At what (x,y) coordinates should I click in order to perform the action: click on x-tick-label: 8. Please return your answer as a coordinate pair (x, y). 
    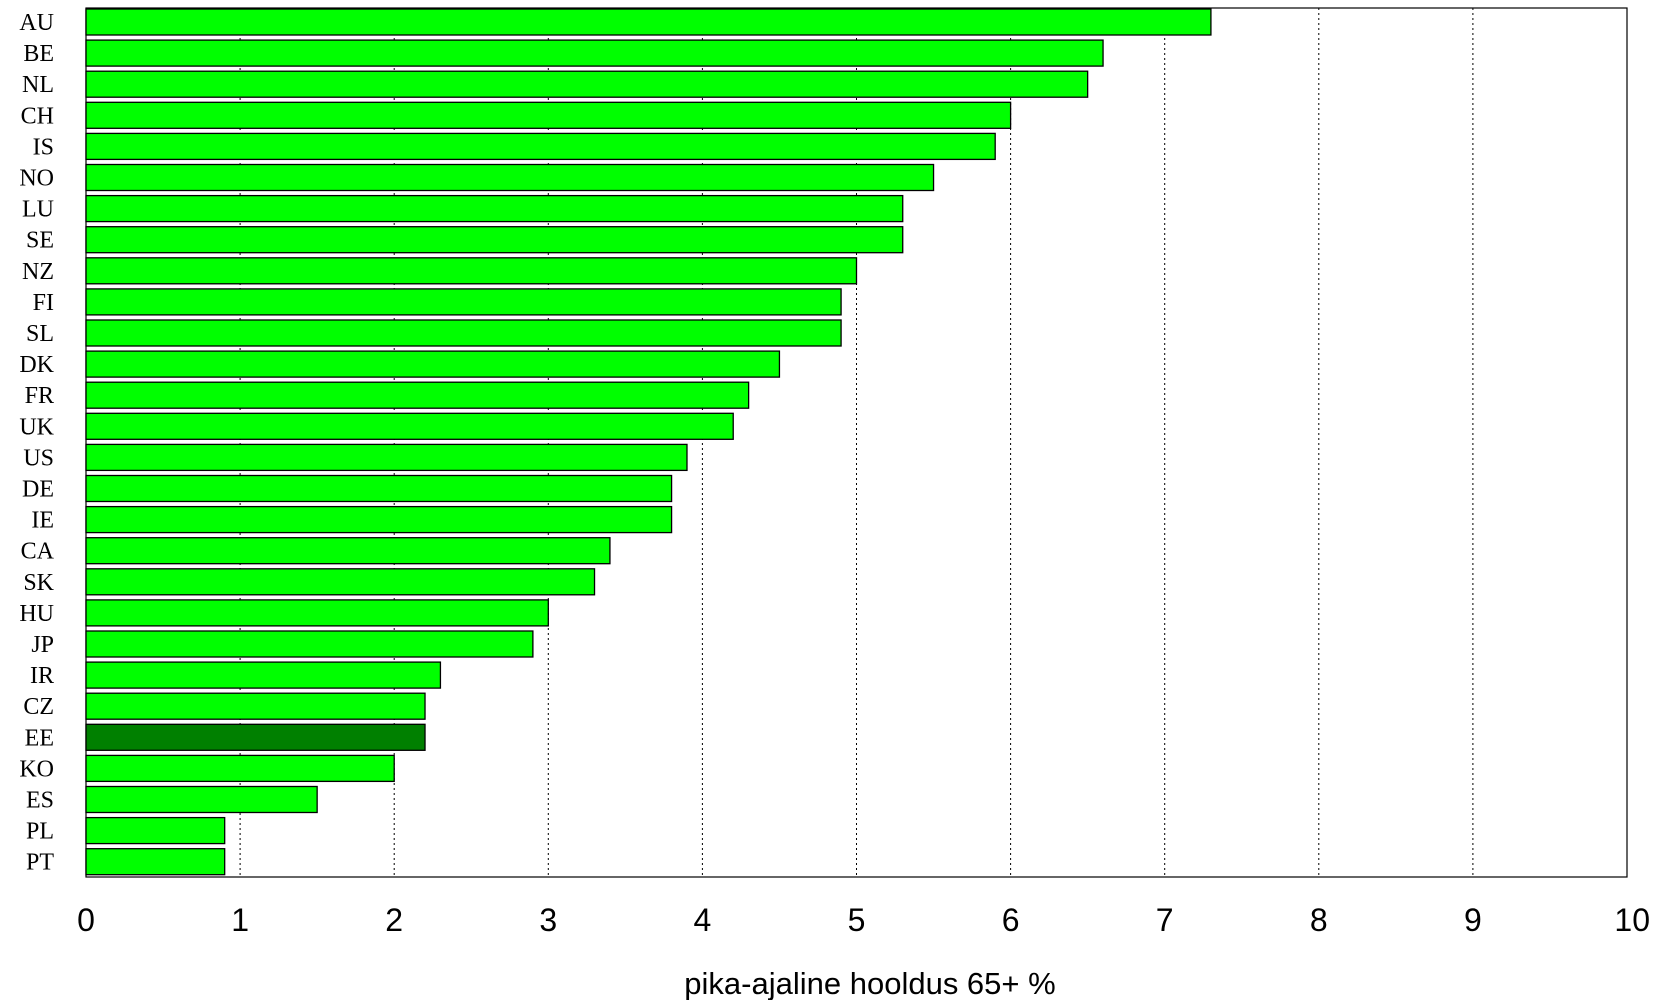
    Looking at the image, I should click on (1319, 920).